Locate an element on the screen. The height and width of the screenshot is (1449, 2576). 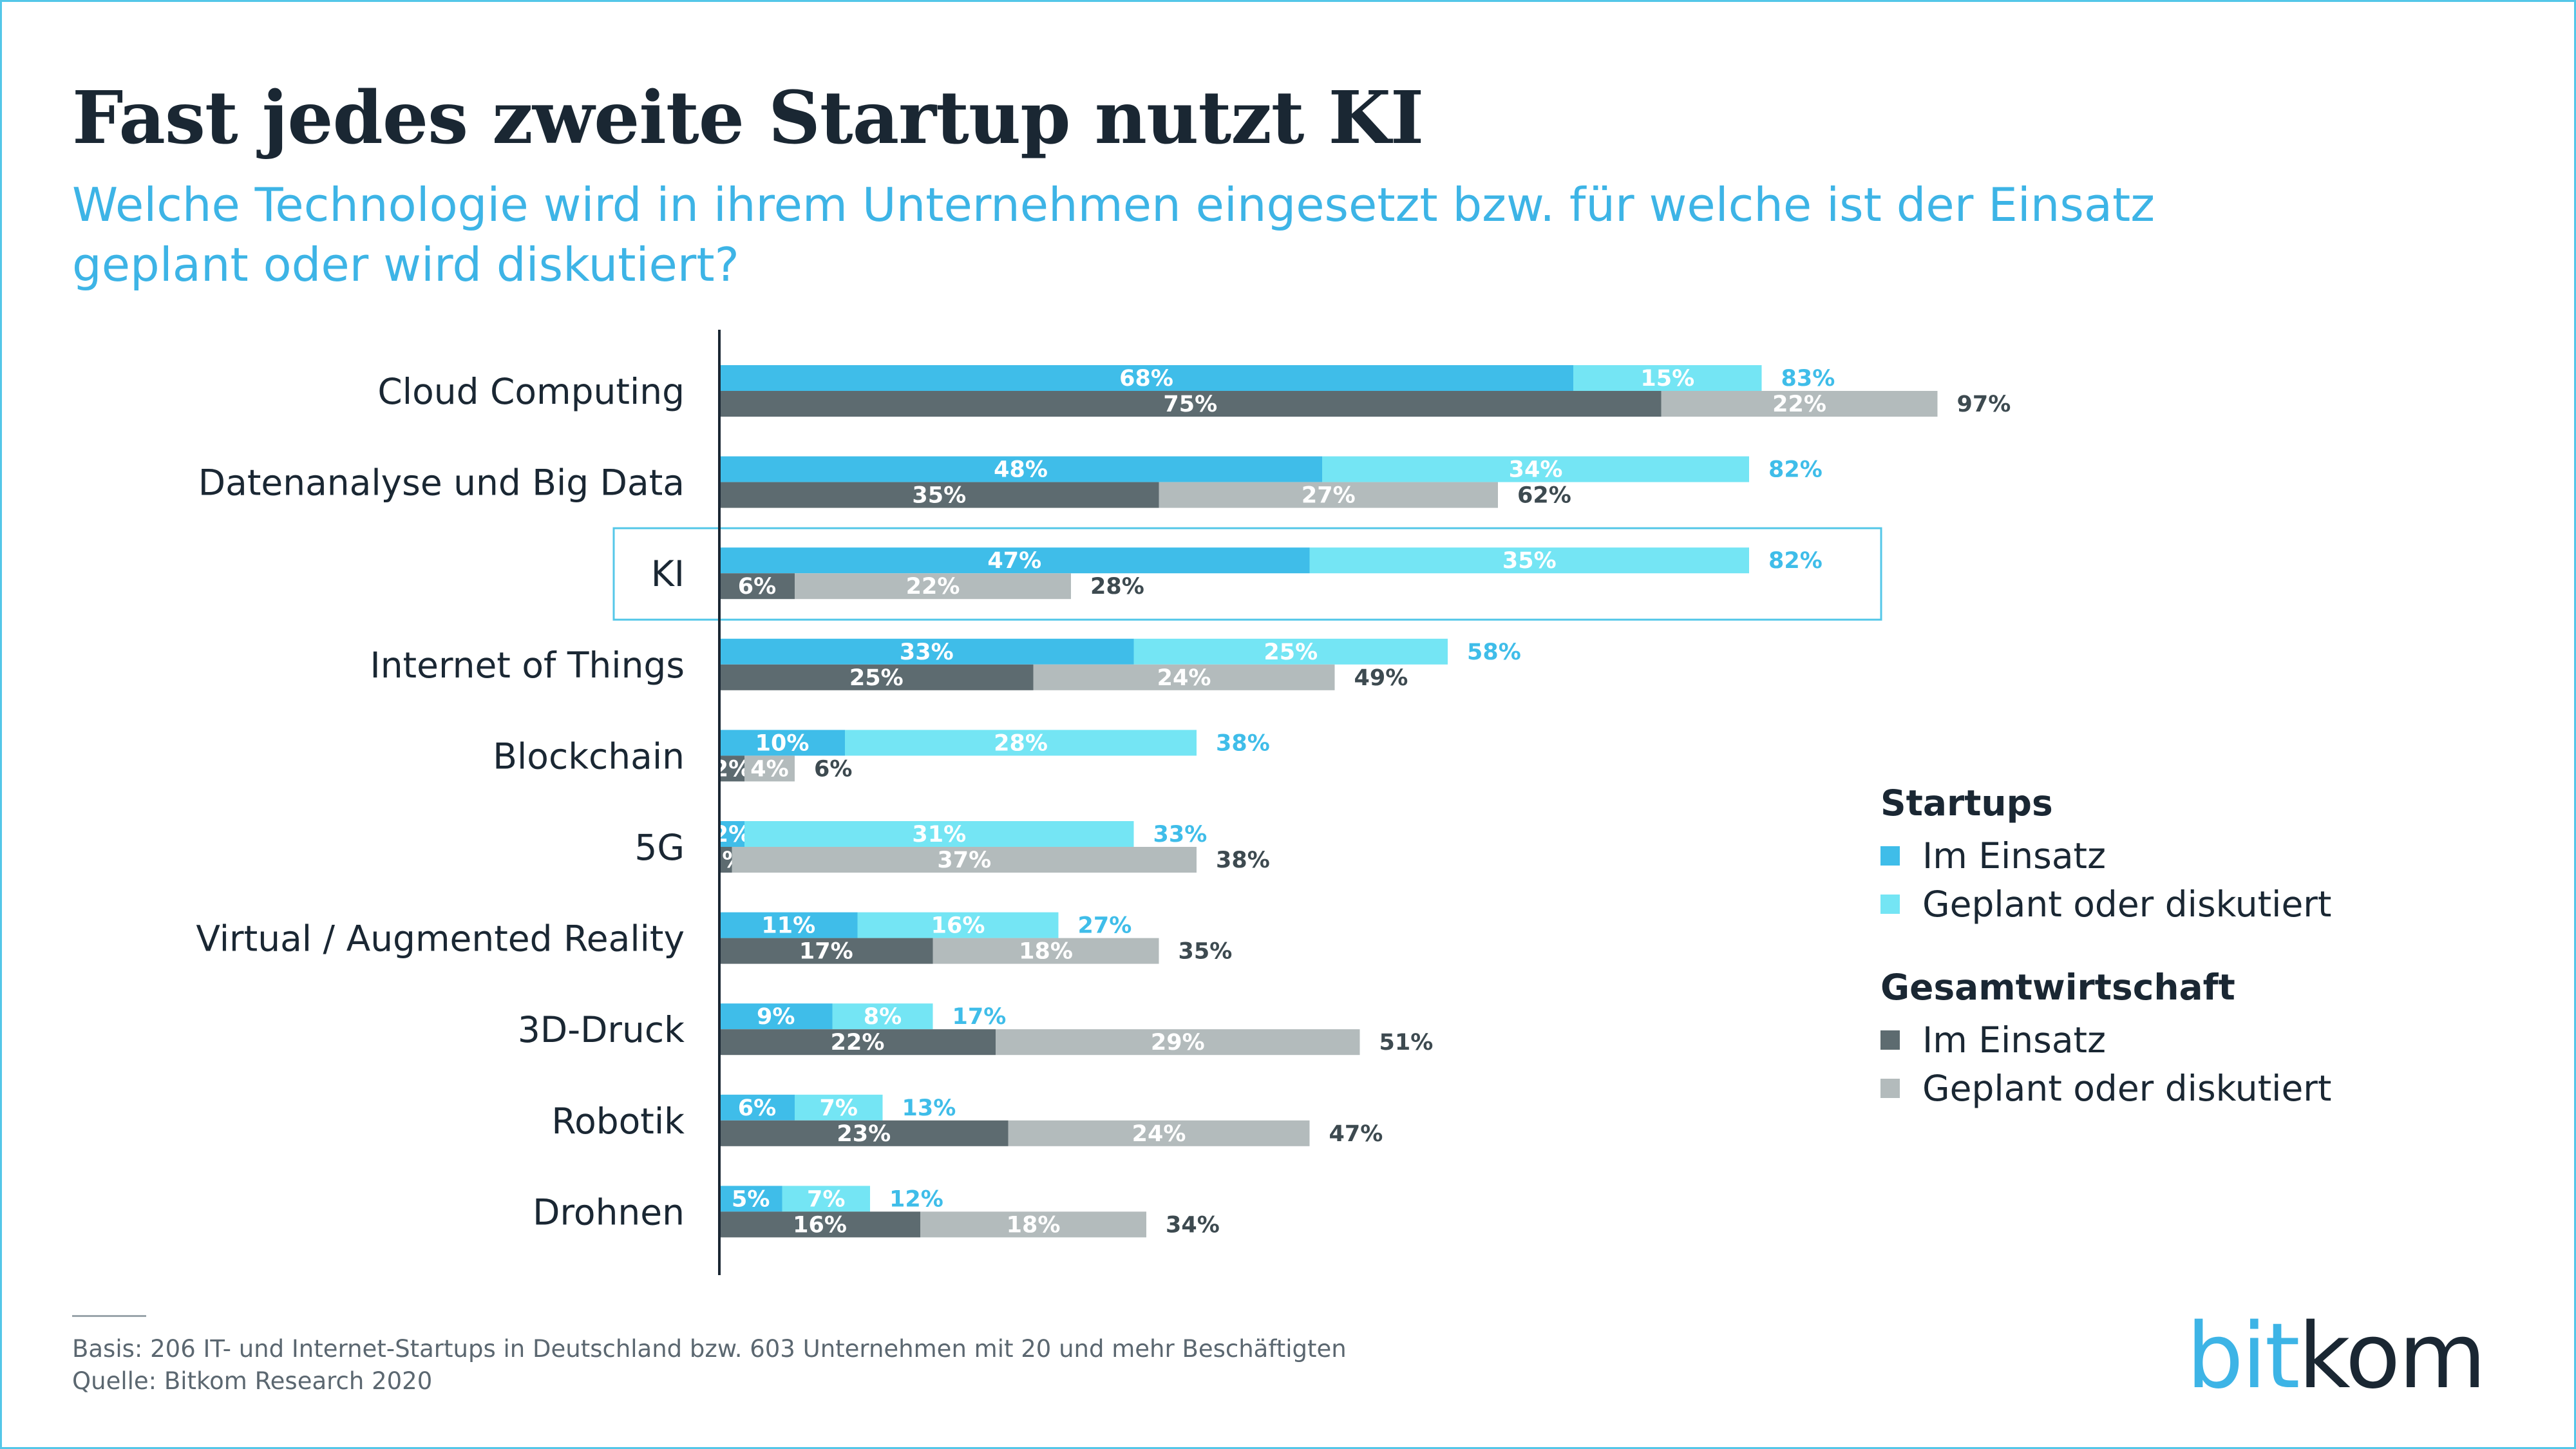
data-label: 5% is located at coordinates (751, 1199).